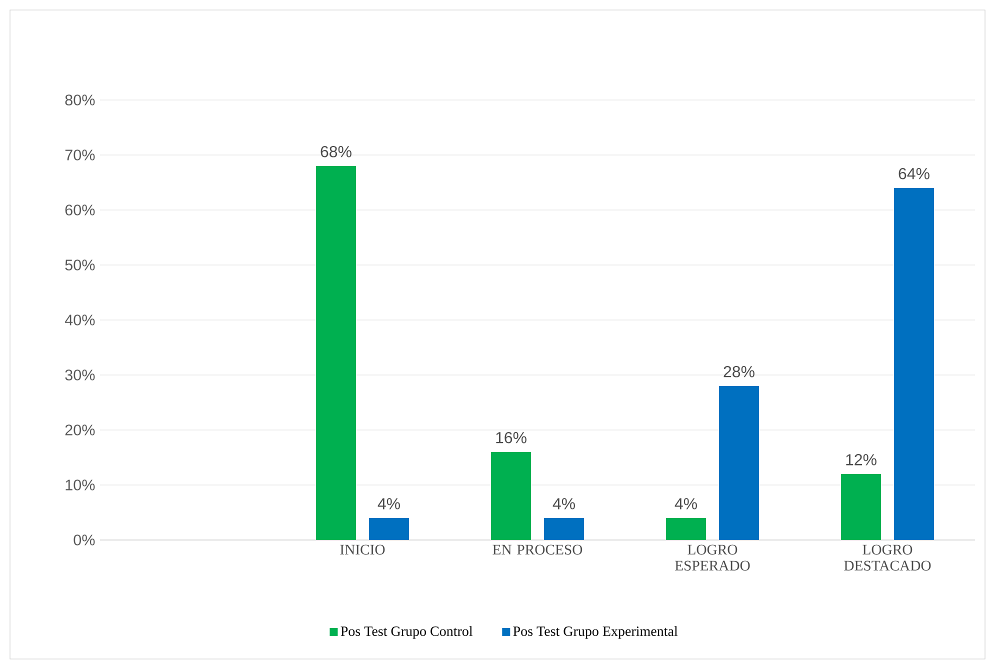 The height and width of the screenshot is (667, 995). What do you see at coordinates (861, 460) in the screenshot?
I see `data-label: 12%` at bounding box center [861, 460].